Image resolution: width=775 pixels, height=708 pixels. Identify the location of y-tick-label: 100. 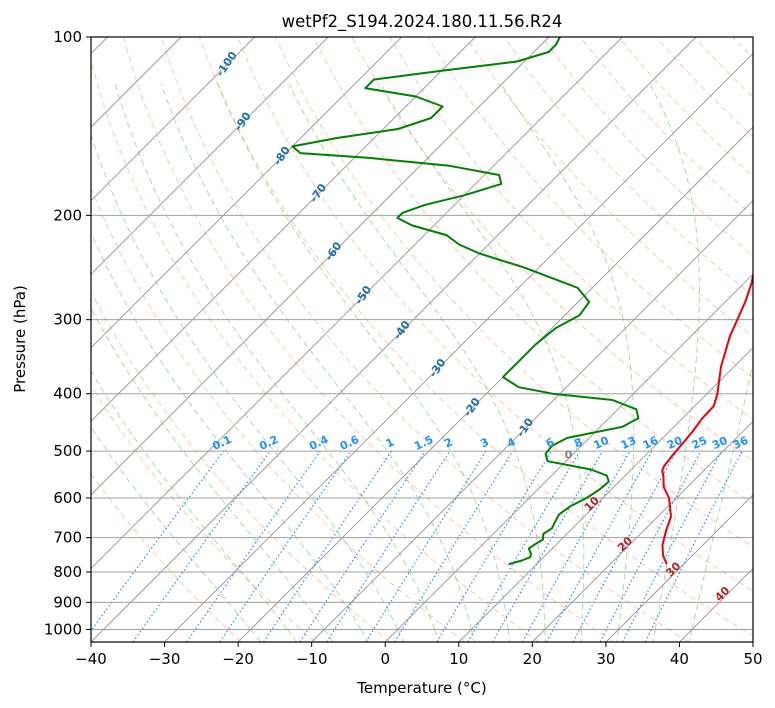
(67, 37).